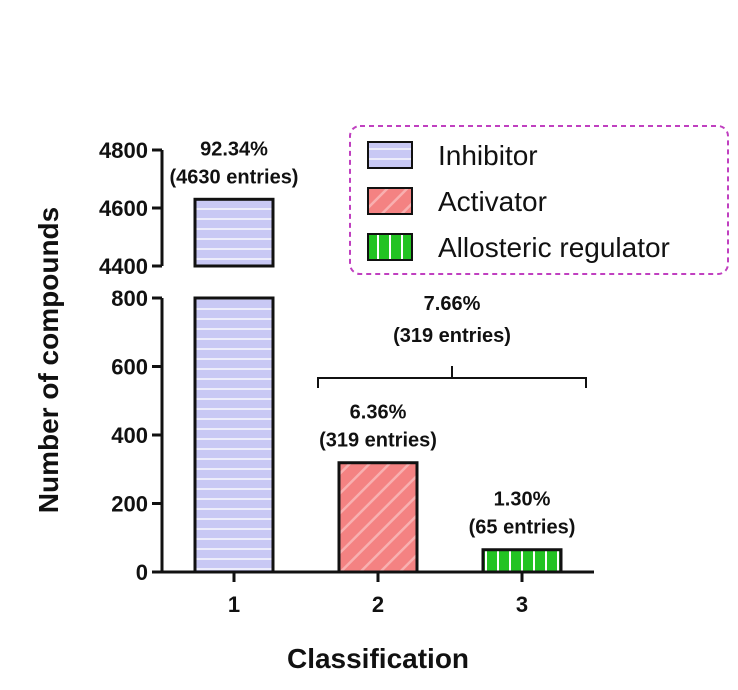 The height and width of the screenshot is (690, 738). What do you see at coordinates (522, 500) in the screenshot?
I see `bar-label-percent-allosteric-regulator: 1.30%` at bounding box center [522, 500].